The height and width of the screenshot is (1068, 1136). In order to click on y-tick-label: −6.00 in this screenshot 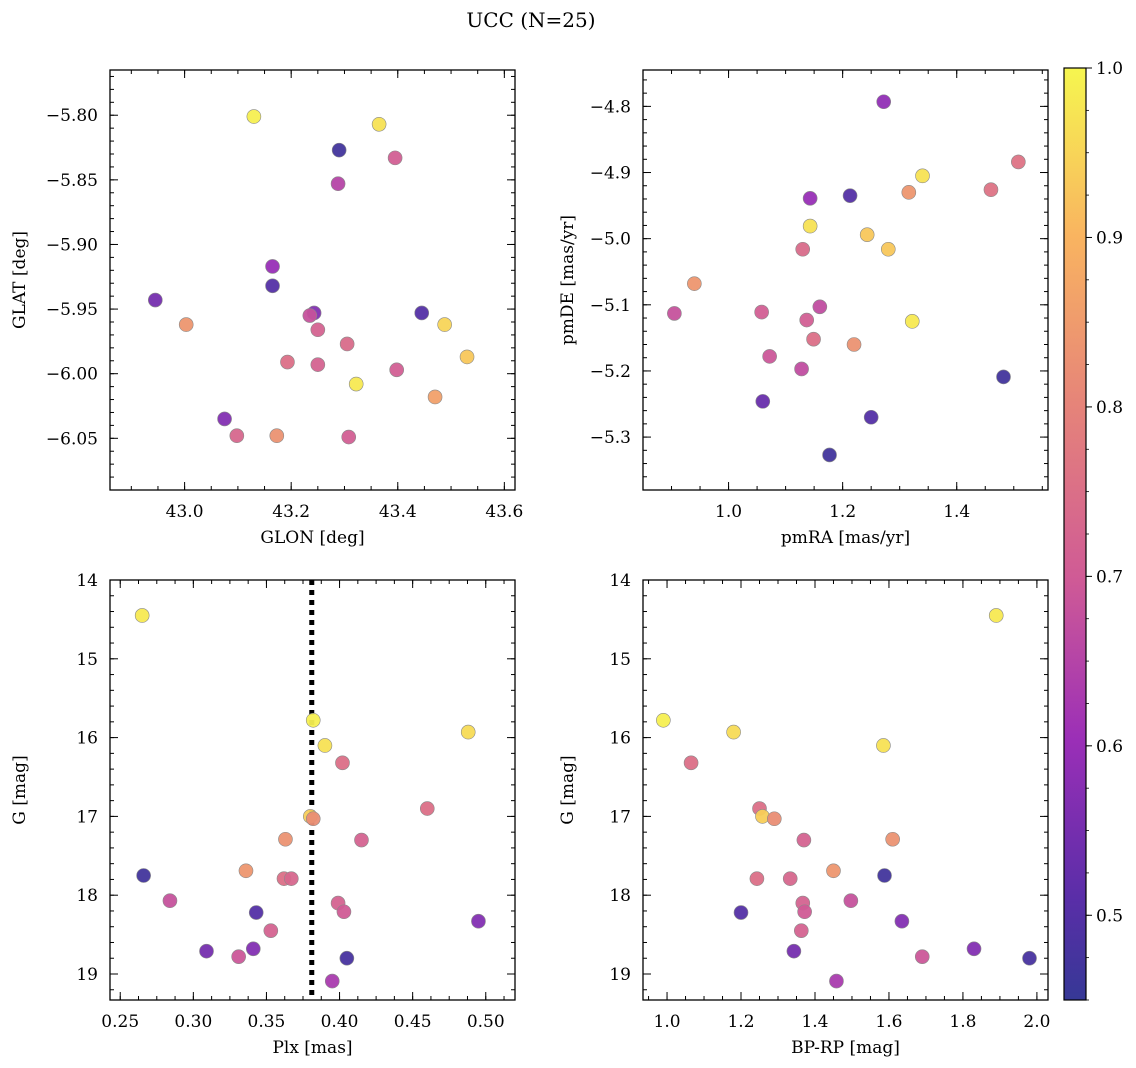, I will do `click(72, 375)`.